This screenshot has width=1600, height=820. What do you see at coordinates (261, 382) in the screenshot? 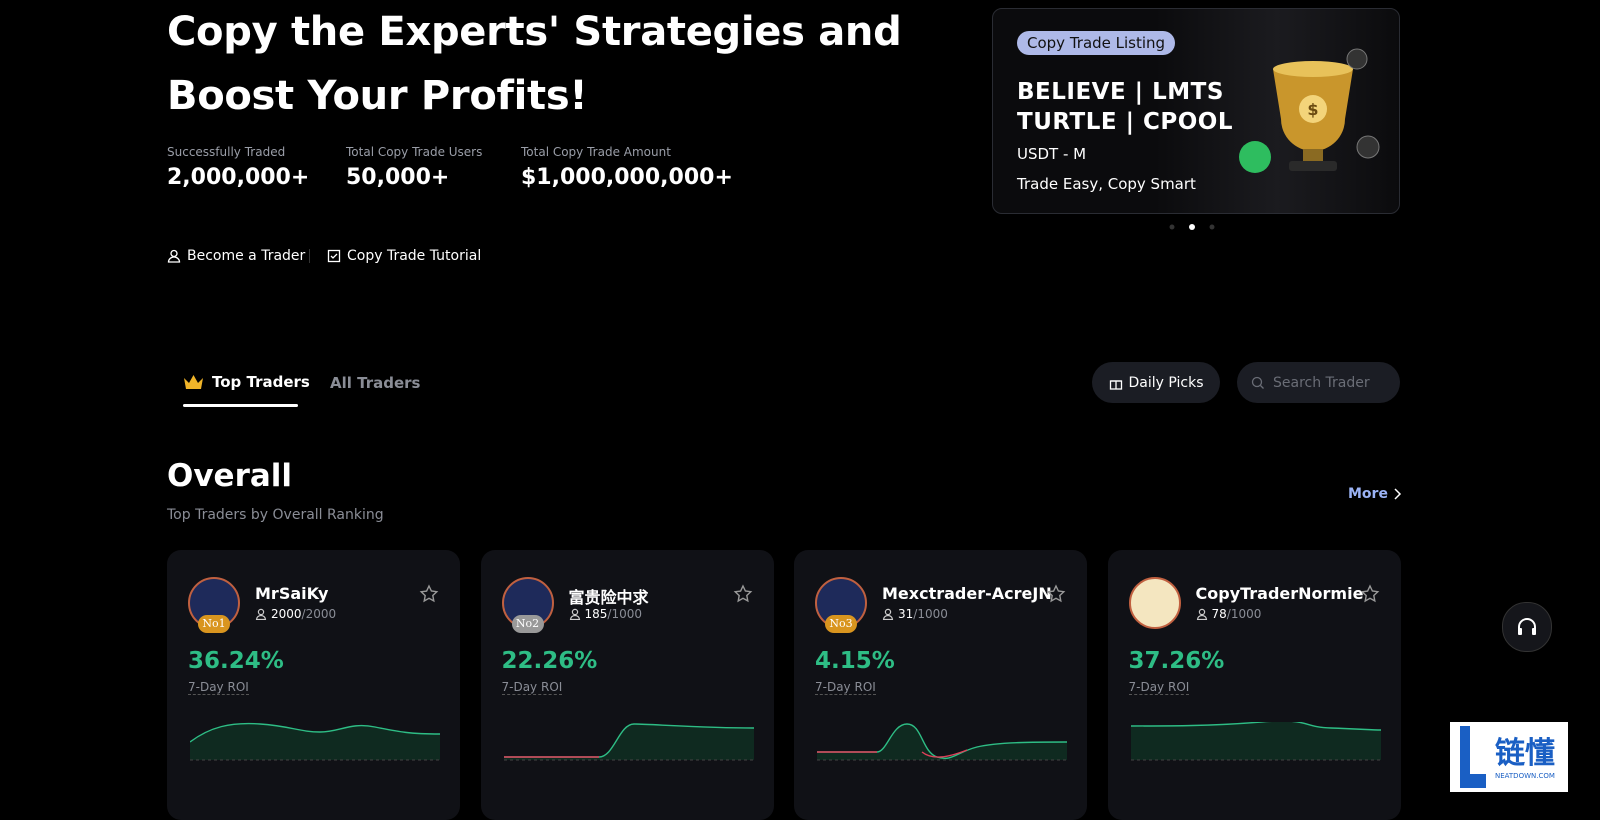
I see `tab-label: Top Traders` at bounding box center [261, 382].